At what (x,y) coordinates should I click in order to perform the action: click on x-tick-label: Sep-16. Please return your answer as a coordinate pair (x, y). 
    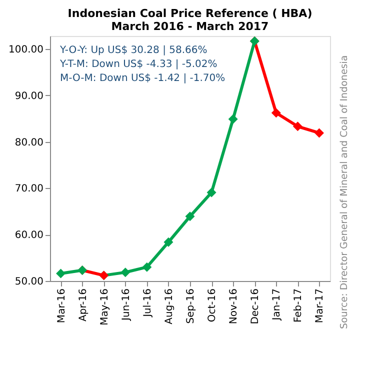
    Looking at the image, I should click on (191, 306).